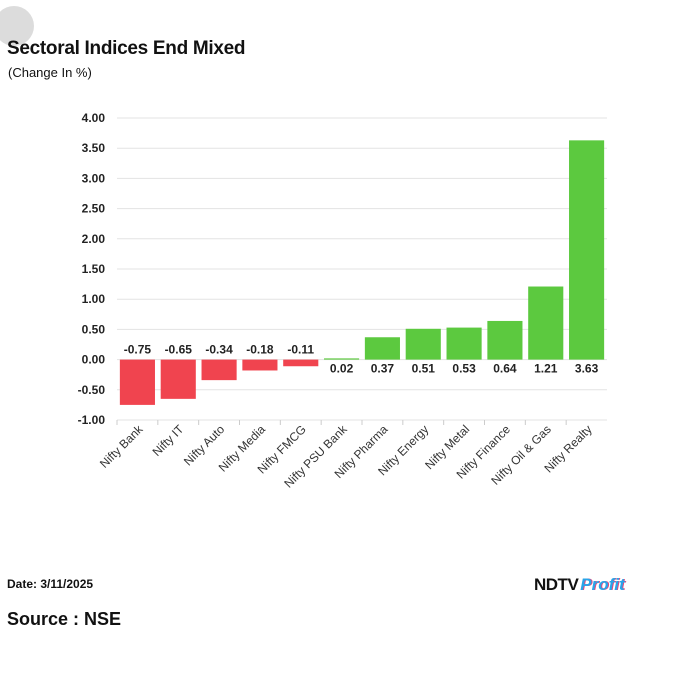 The width and height of the screenshot is (675, 675). I want to click on corner-decoration, so click(17, 26).